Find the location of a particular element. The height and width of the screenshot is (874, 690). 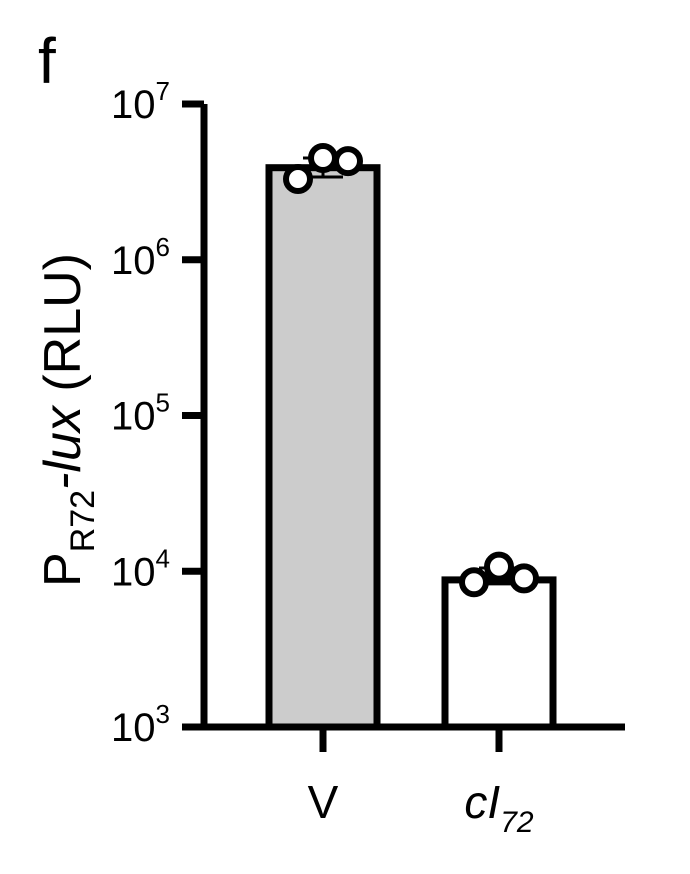

bar-ci72 is located at coordinates (499, 653).